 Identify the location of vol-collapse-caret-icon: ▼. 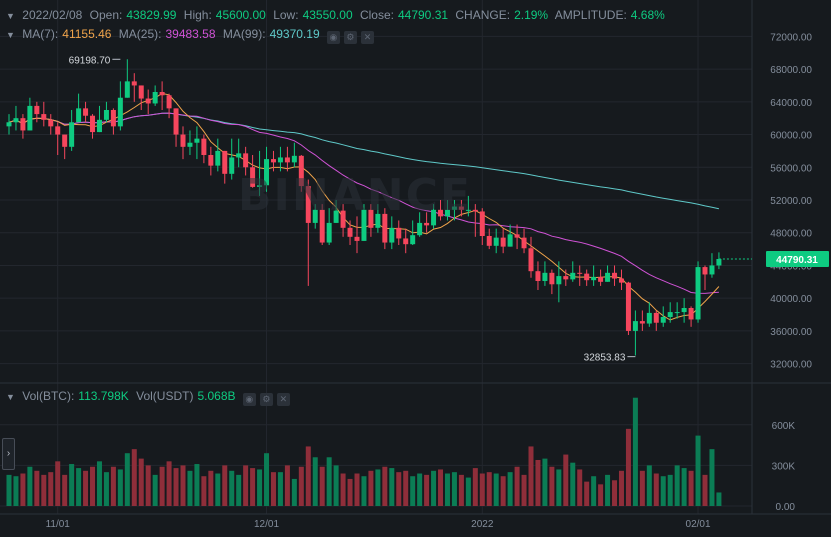
(10, 397).